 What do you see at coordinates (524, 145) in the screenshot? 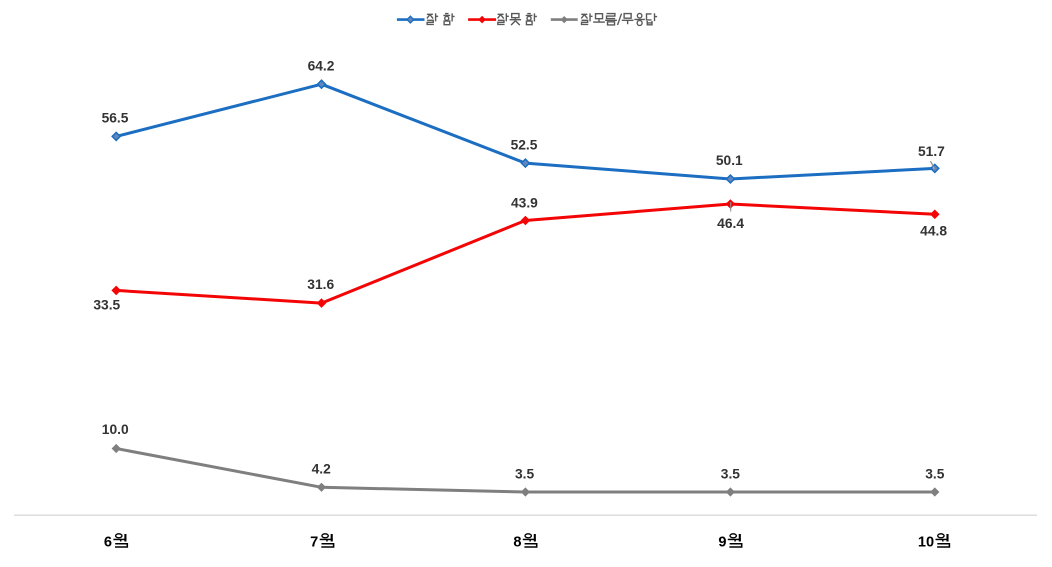
I see `svg-text: 52.5` at bounding box center [524, 145].